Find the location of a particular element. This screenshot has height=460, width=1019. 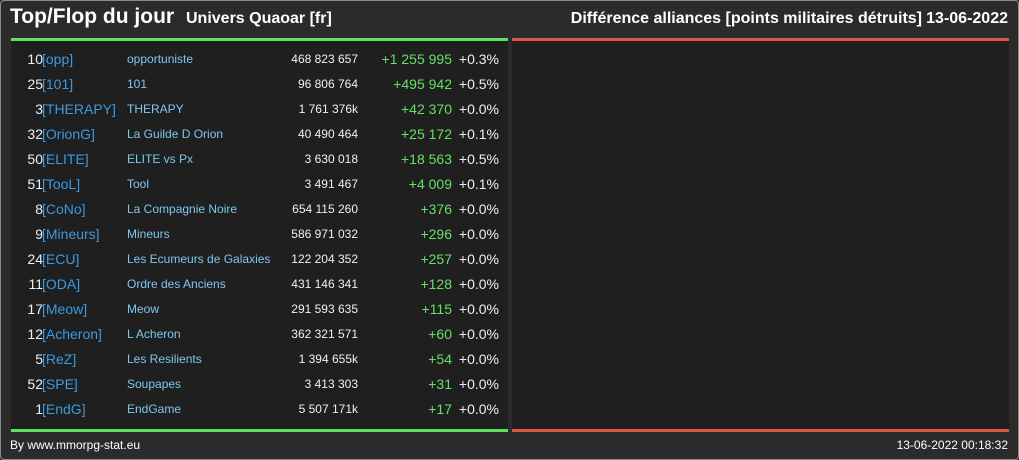

alliance-tag: [ReZ] is located at coordinates (59, 359).